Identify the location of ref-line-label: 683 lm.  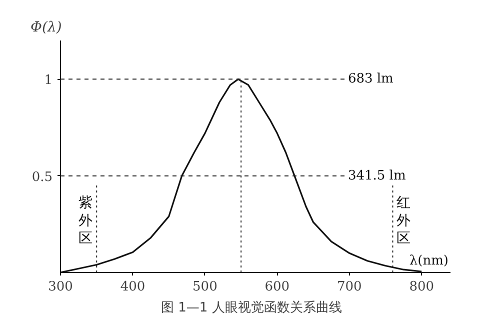
(371, 79).